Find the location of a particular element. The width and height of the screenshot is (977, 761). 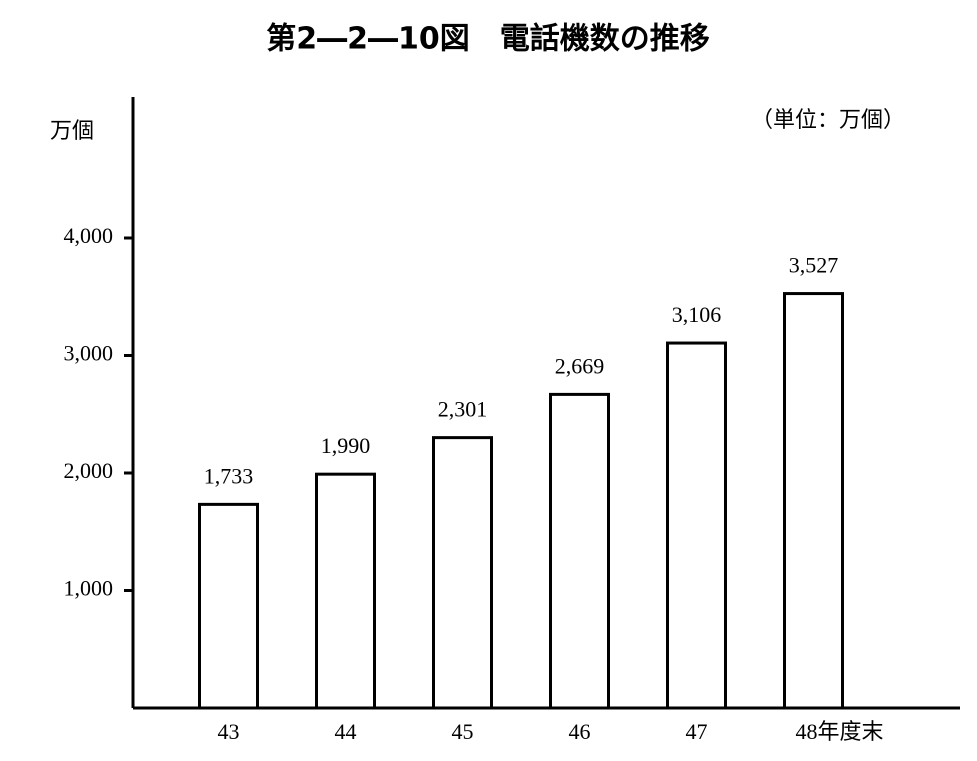

unit-note: （単位：万個） is located at coordinates (828, 119).